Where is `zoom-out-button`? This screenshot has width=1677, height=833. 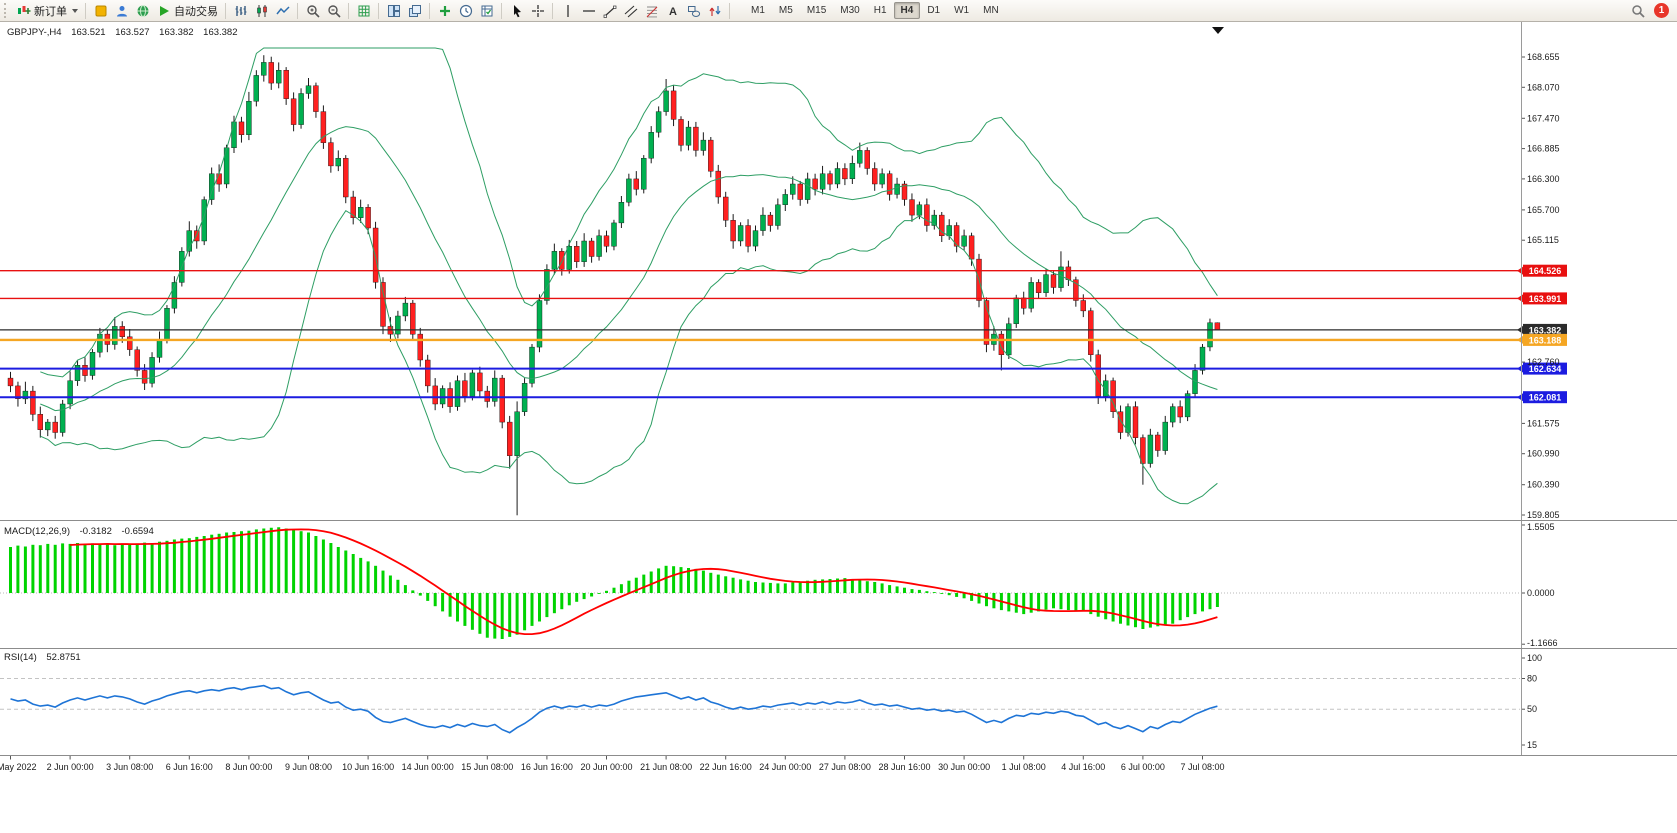
zoom-out-button is located at coordinates (333, 11).